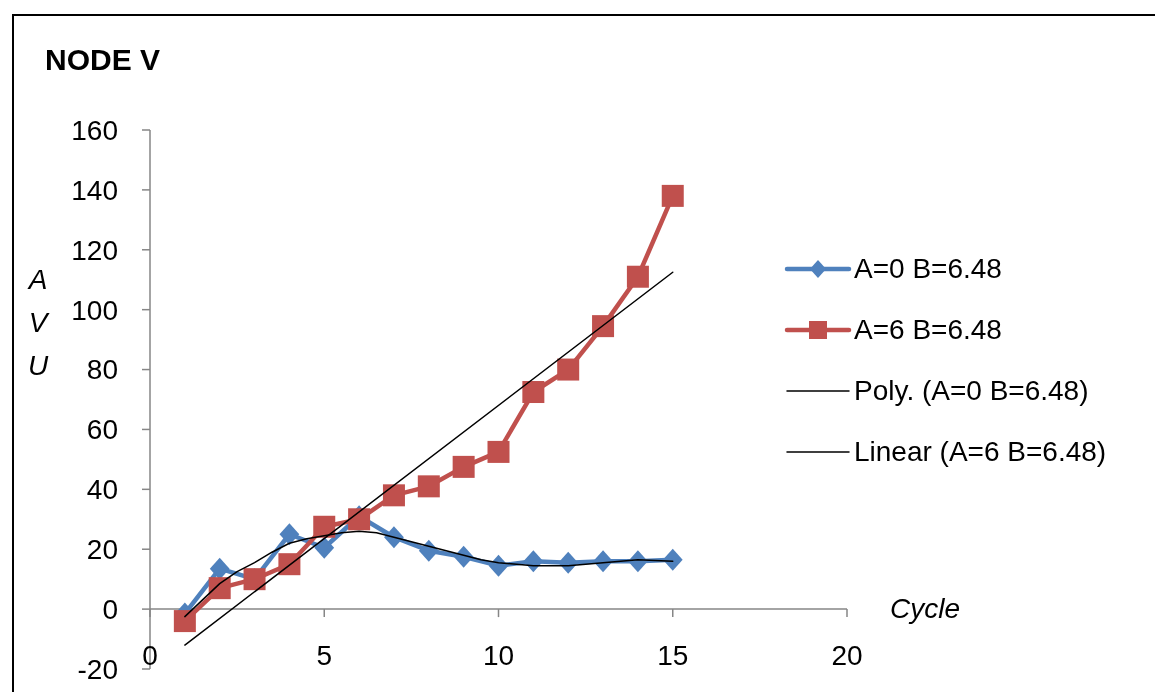 The image size is (1157, 700). What do you see at coordinates (673, 655) in the screenshot?
I see `x-tick-label: 15` at bounding box center [673, 655].